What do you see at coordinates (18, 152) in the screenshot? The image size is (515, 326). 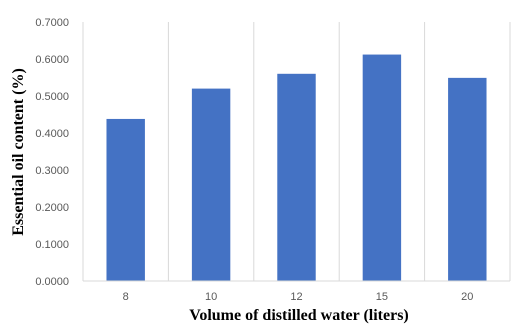 I see `y-axis-title: Essential oil content (%)` at bounding box center [18, 152].